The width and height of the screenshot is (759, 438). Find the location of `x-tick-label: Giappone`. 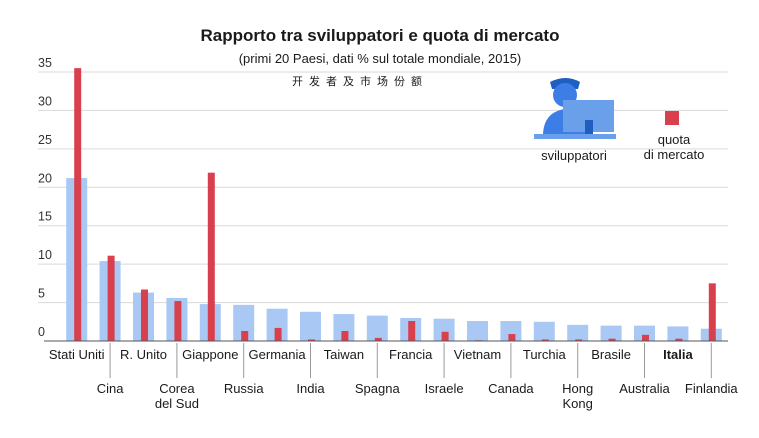

x-tick-label: Giappone is located at coordinates (210, 354).